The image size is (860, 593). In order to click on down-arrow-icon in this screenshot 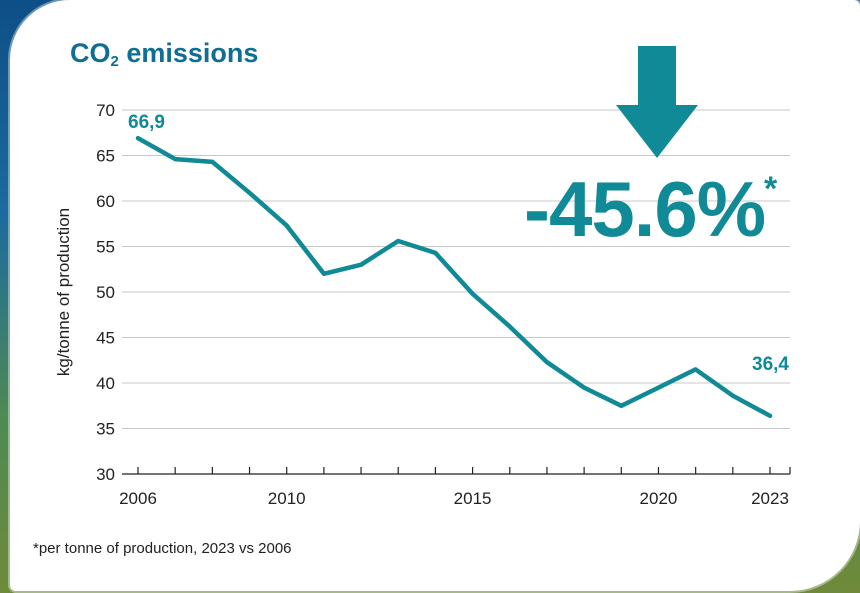, I will do `click(657, 102)`.